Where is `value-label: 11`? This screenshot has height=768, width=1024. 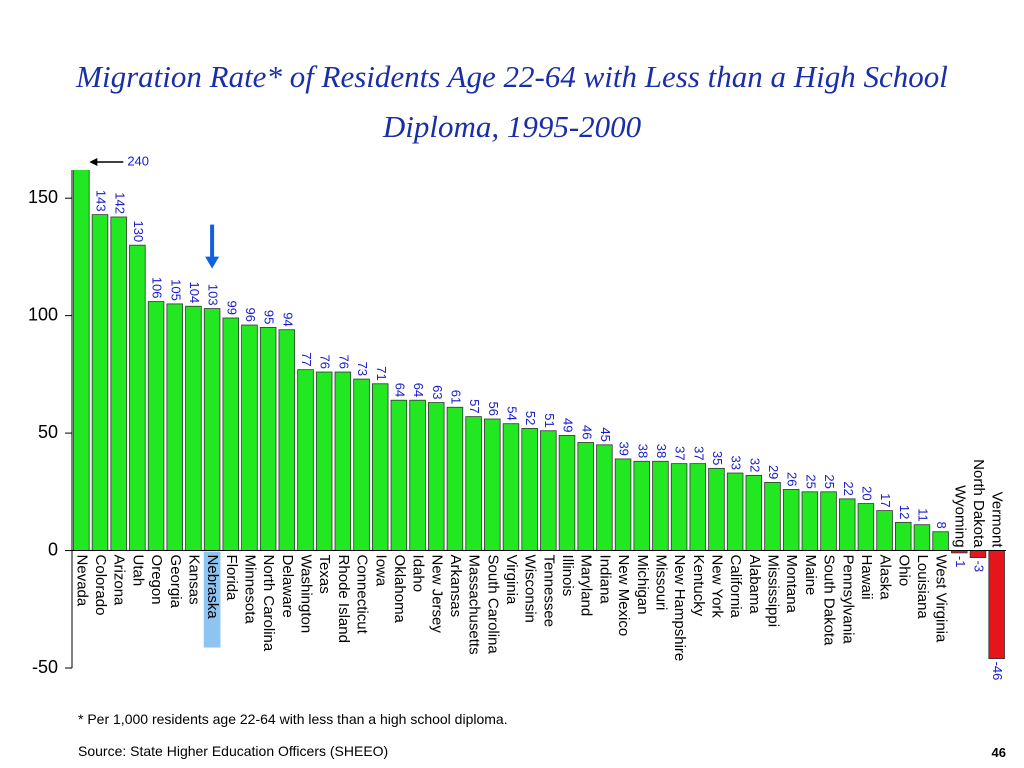
value-label: 11 is located at coordinates (923, 515).